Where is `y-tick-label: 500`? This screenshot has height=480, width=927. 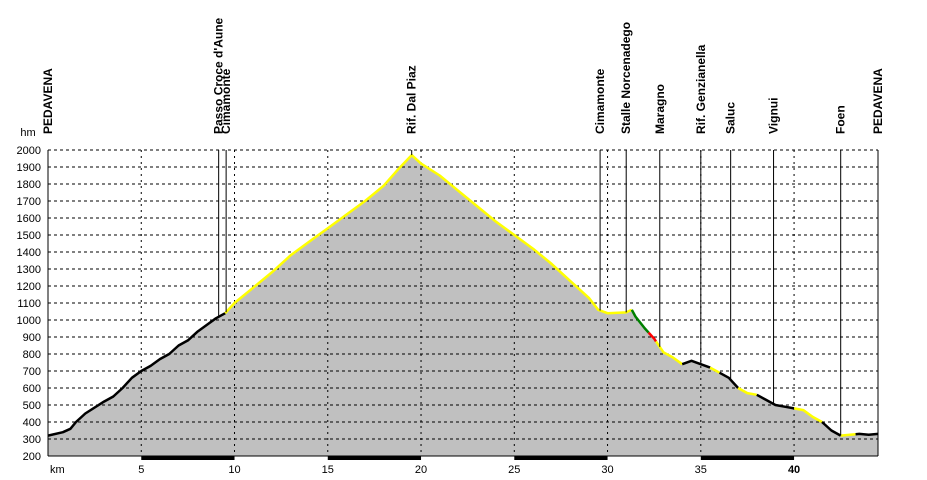
y-tick-label: 500 is located at coordinates (32, 406).